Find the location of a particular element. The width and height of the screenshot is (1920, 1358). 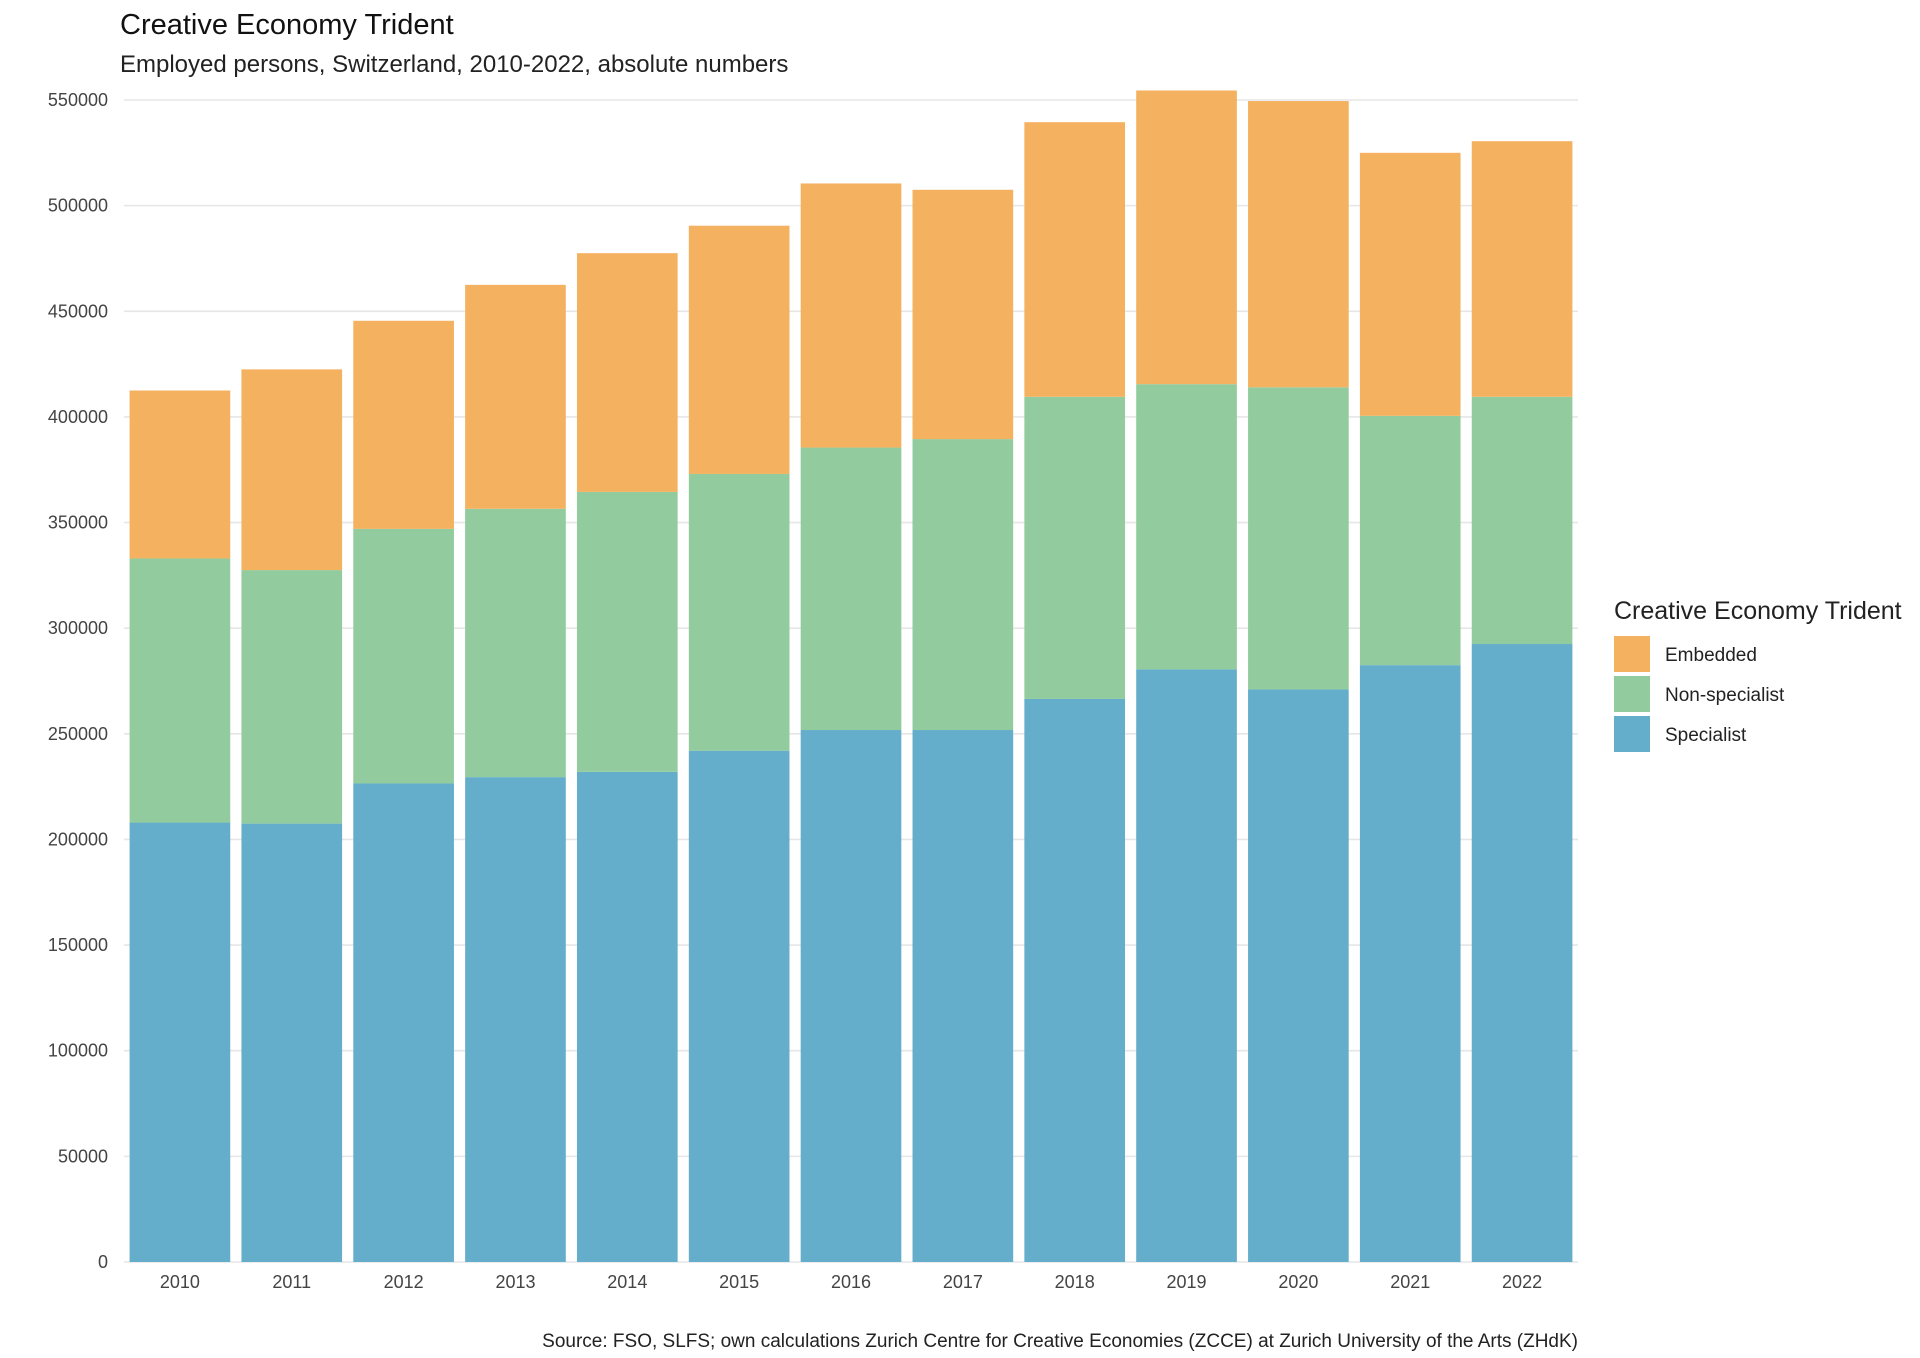

bar-embedded-2011 is located at coordinates (292, 470).